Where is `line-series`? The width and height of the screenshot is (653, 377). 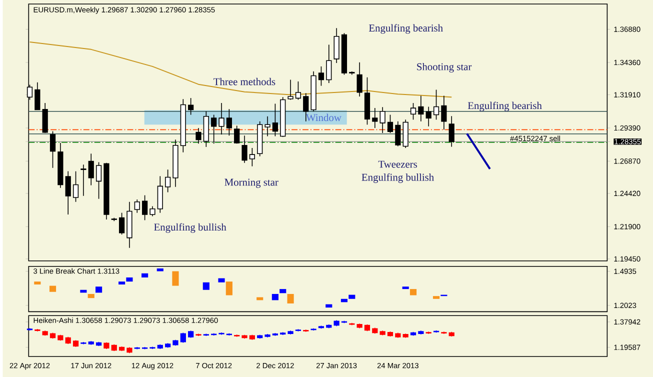 line-series is located at coordinates (240, 69).